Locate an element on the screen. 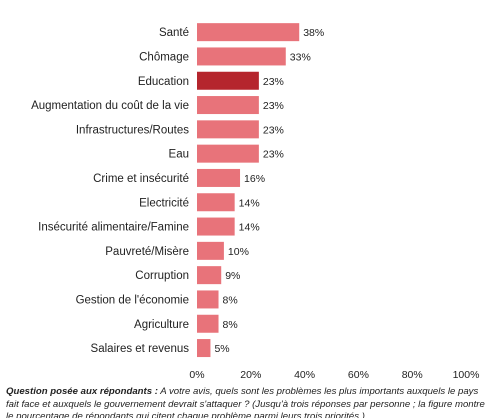  value-label: 10% is located at coordinates (238, 252).